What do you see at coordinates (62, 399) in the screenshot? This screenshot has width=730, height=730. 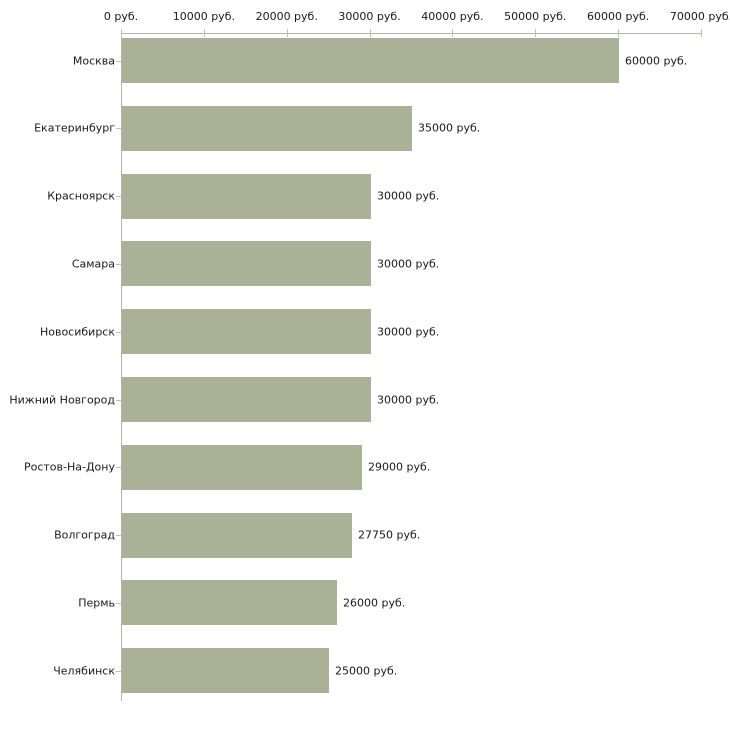 I see `category-label: Нижний Новгород` at bounding box center [62, 399].